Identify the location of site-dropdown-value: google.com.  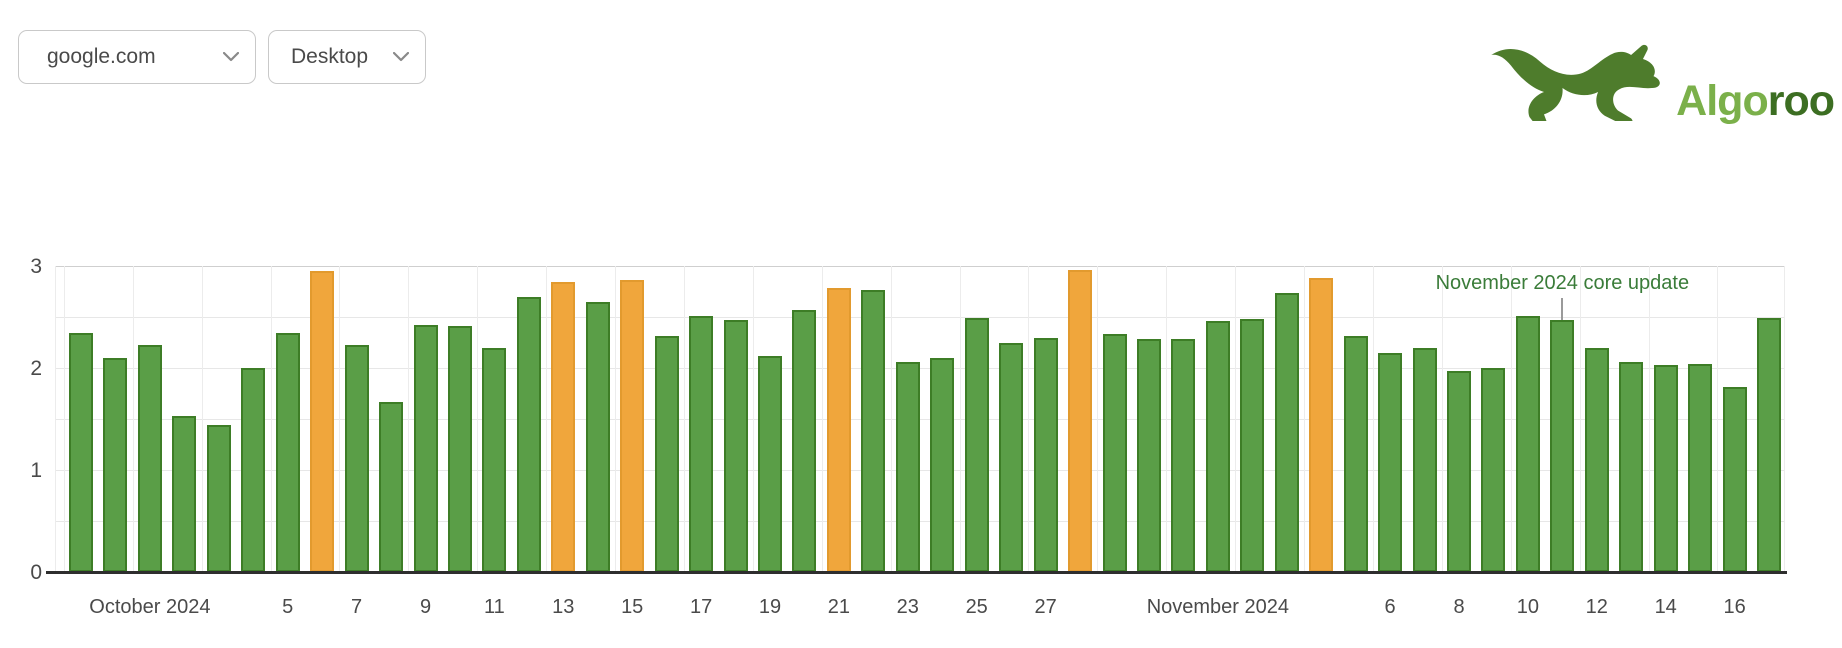
(101, 56).